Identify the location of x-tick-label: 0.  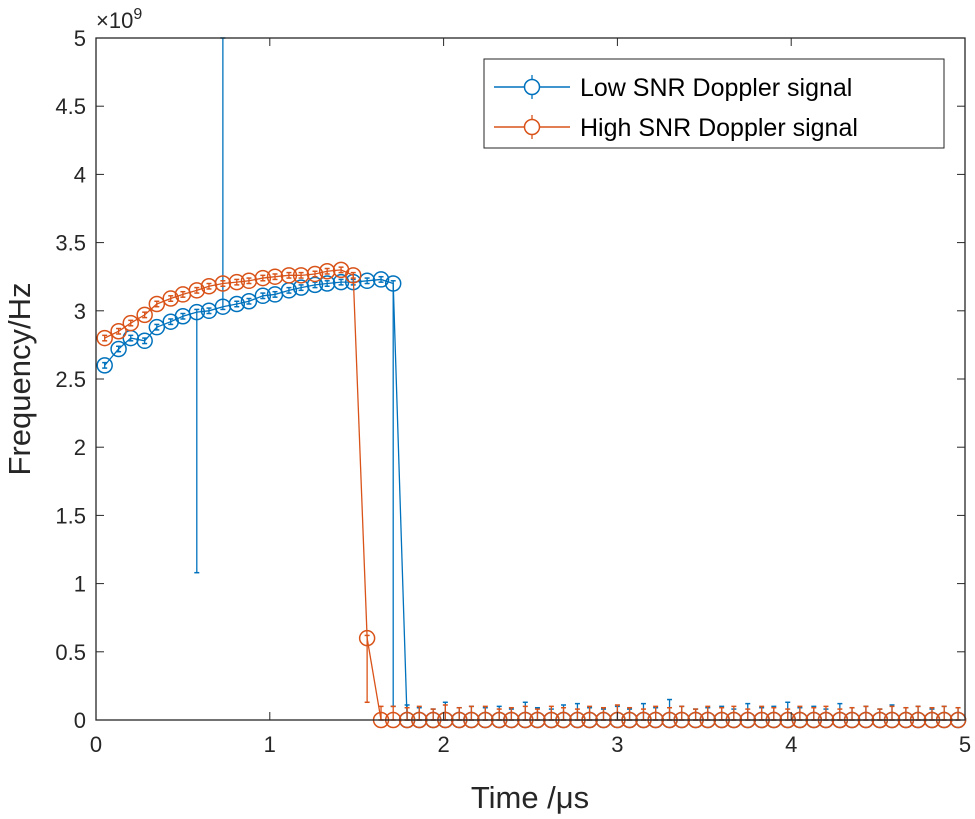
(96, 744).